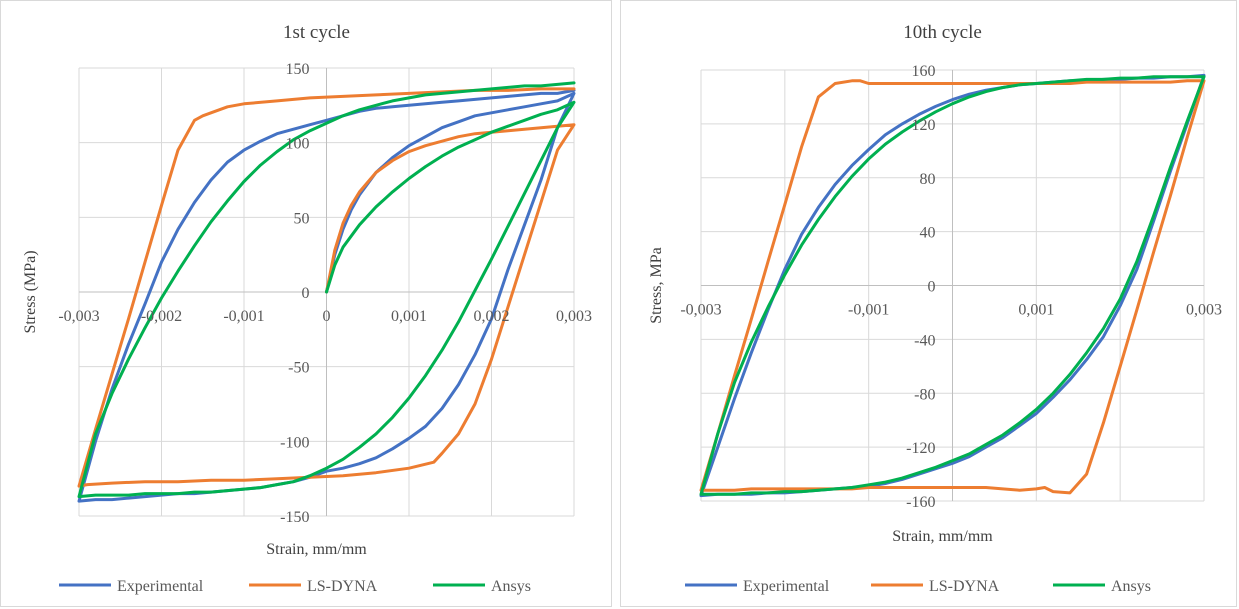  I want to click on chart-title: 10th cycle, so click(942, 32).